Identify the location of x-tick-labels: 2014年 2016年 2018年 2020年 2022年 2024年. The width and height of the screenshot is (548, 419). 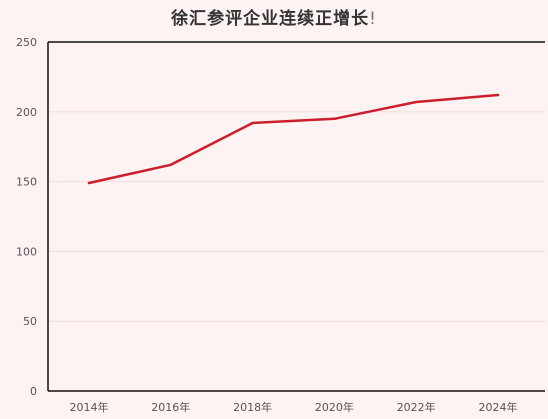
(294, 407).